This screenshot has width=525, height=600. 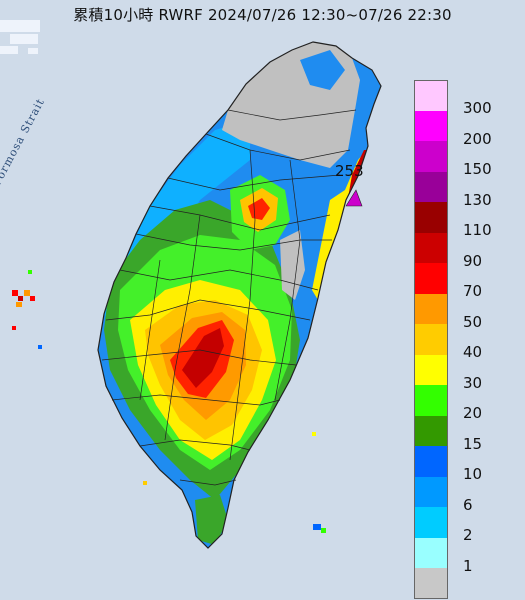 What do you see at coordinates (462, 159) in the screenshot?
I see `legend-item: 150` at bounding box center [462, 159].